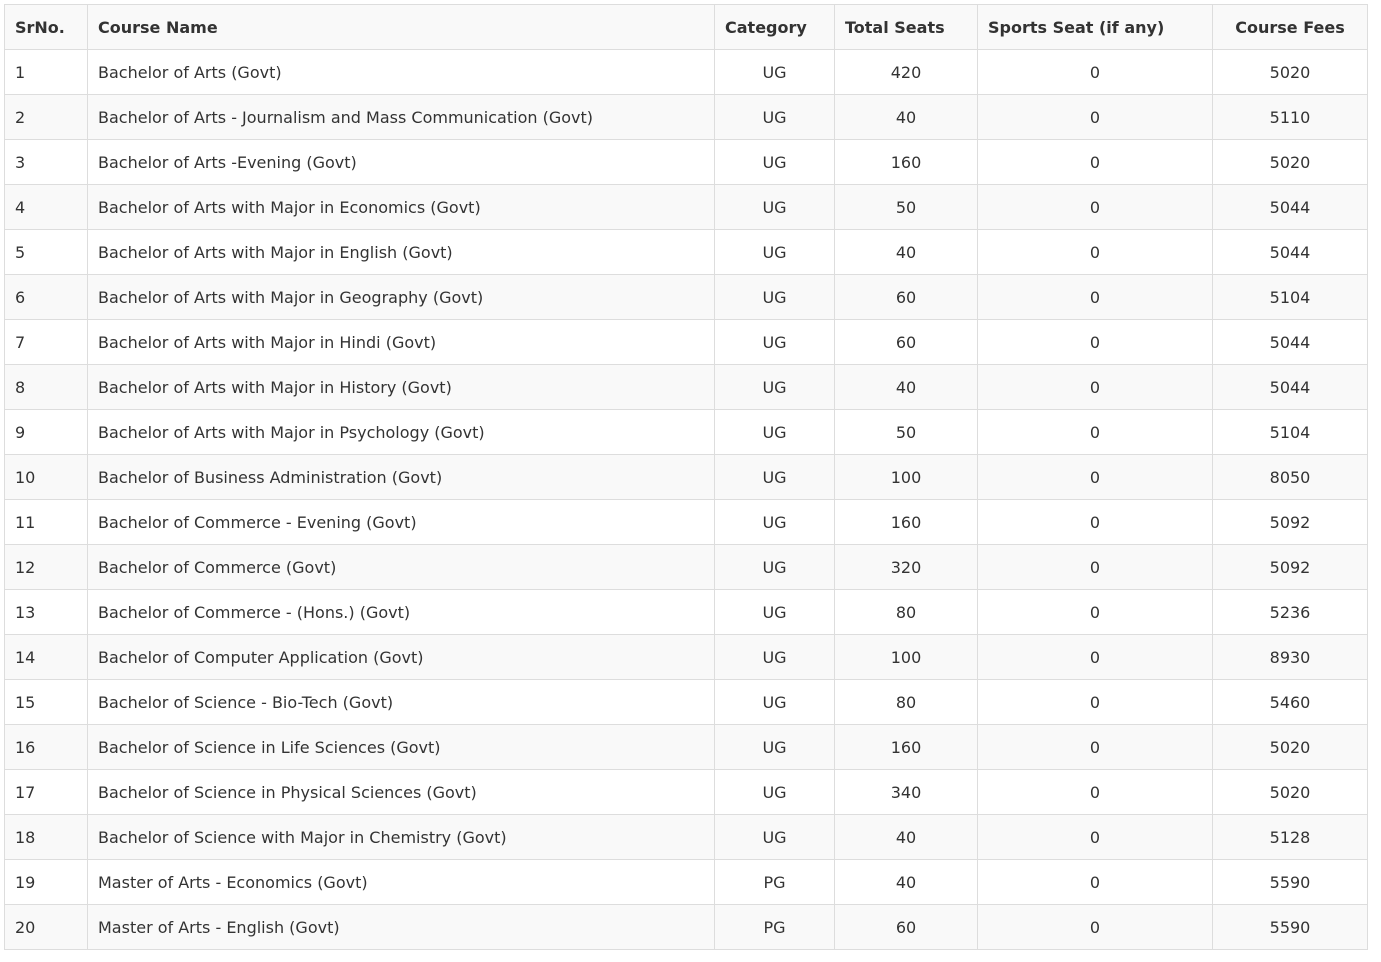 The height and width of the screenshot is (962, 1381). What do you see at coordinates (401, 72) in the screenshot?
I see `cell-course-name: Bachelor of Arts (Govt)` at bounding box center [401, 72].